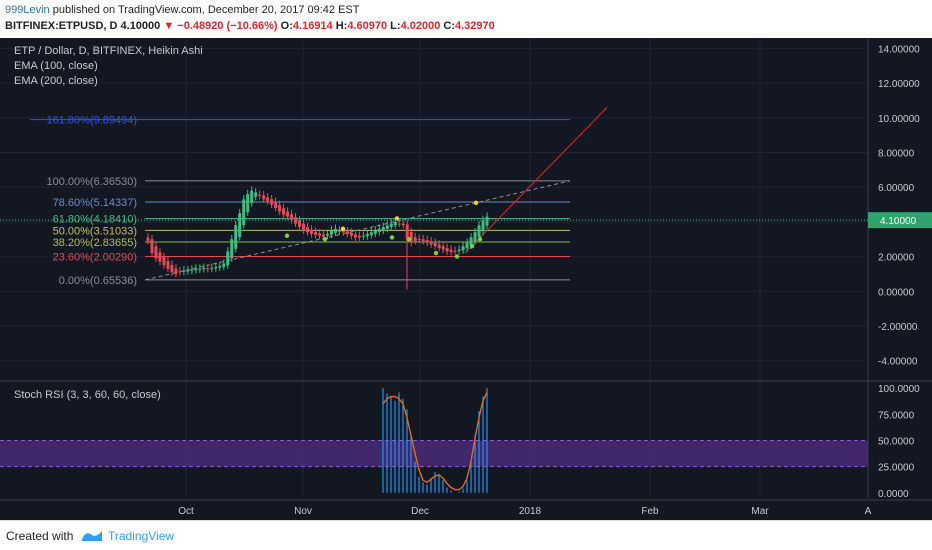 Image resolution: width=932 pixels, height=550 pixels. I want to click on symbol-label: BITFINEX:ETPUSD, D, so click(61, 26).